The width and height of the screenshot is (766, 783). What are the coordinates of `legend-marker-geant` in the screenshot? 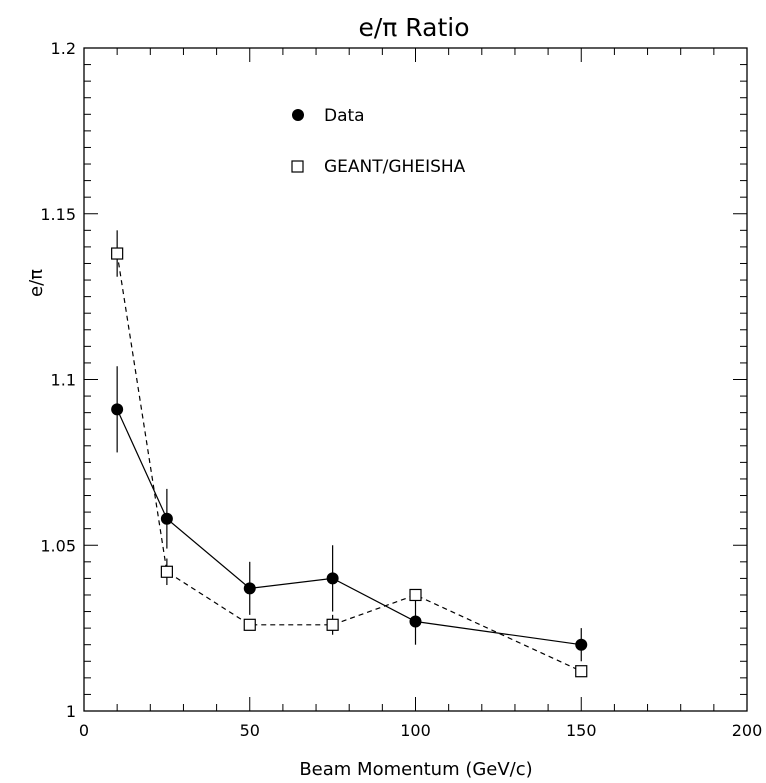 It's located at (297, 166).